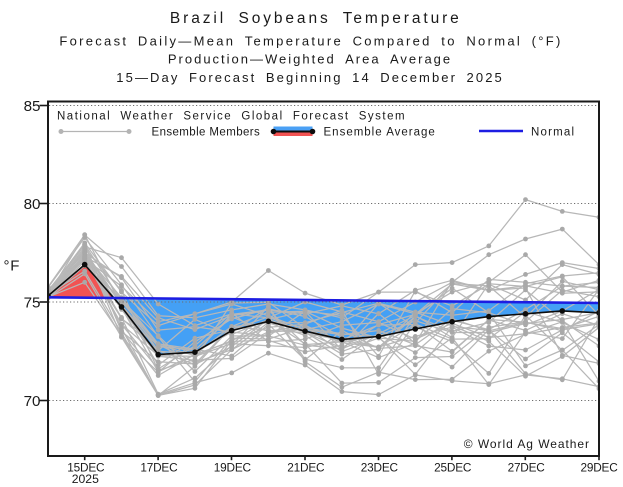  What do you see at coordinates (32, 401) in the screenshot?
I see `svg-text: 70` at bounding box center [32, 401].